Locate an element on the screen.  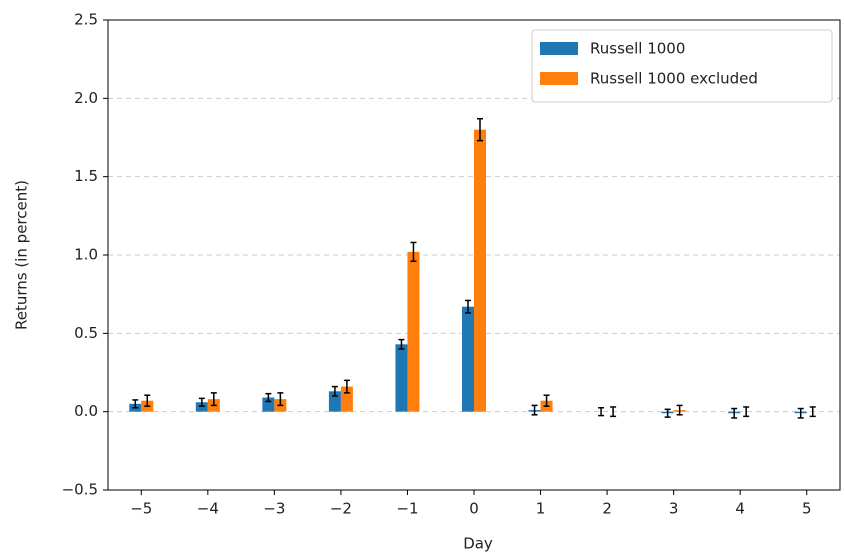
x-tick-label: 1 is located at coordinates (541, 509).